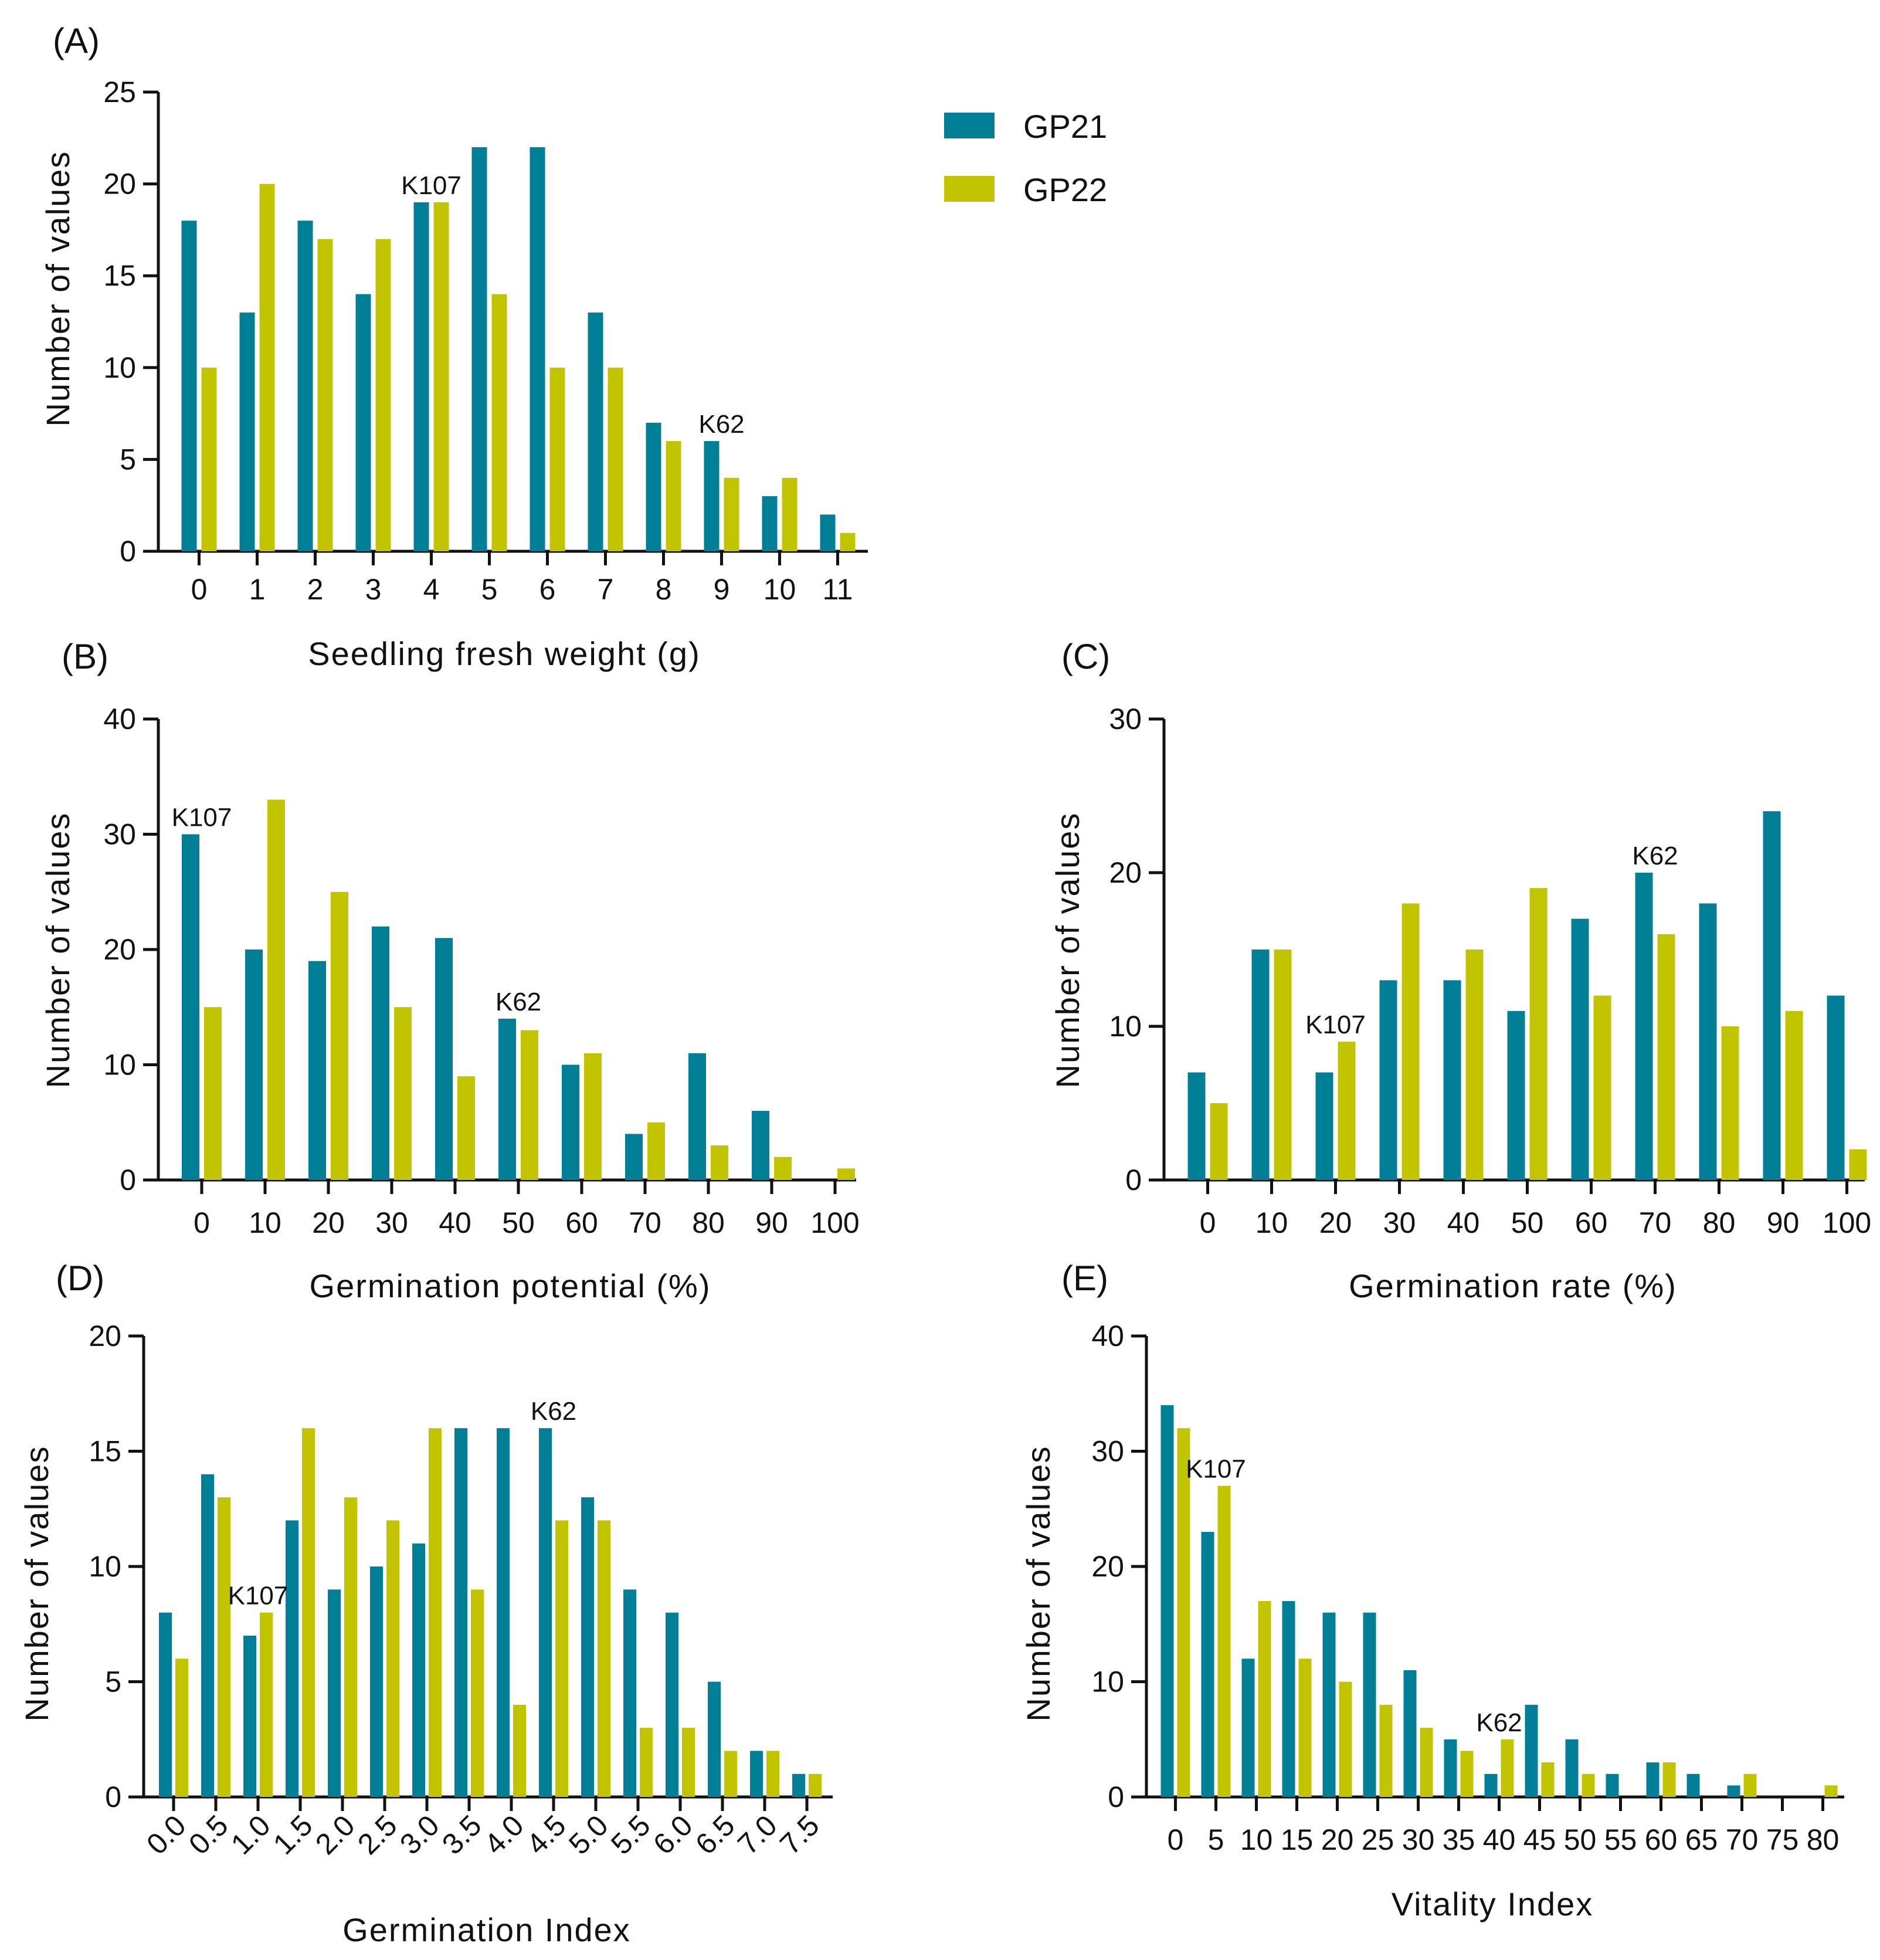 The image size is (1880, 1960). I want to click on panel-b-x-axis: 0 10 20 30 40 50 60 70 80 90 100, so click(509, 1208).